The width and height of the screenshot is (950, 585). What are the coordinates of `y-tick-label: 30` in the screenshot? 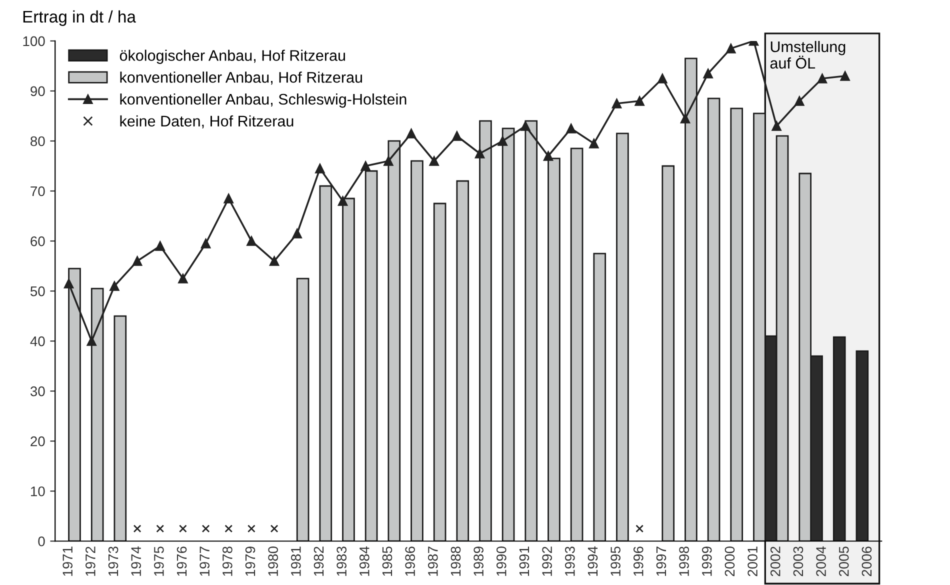 It's located at (37, 391).